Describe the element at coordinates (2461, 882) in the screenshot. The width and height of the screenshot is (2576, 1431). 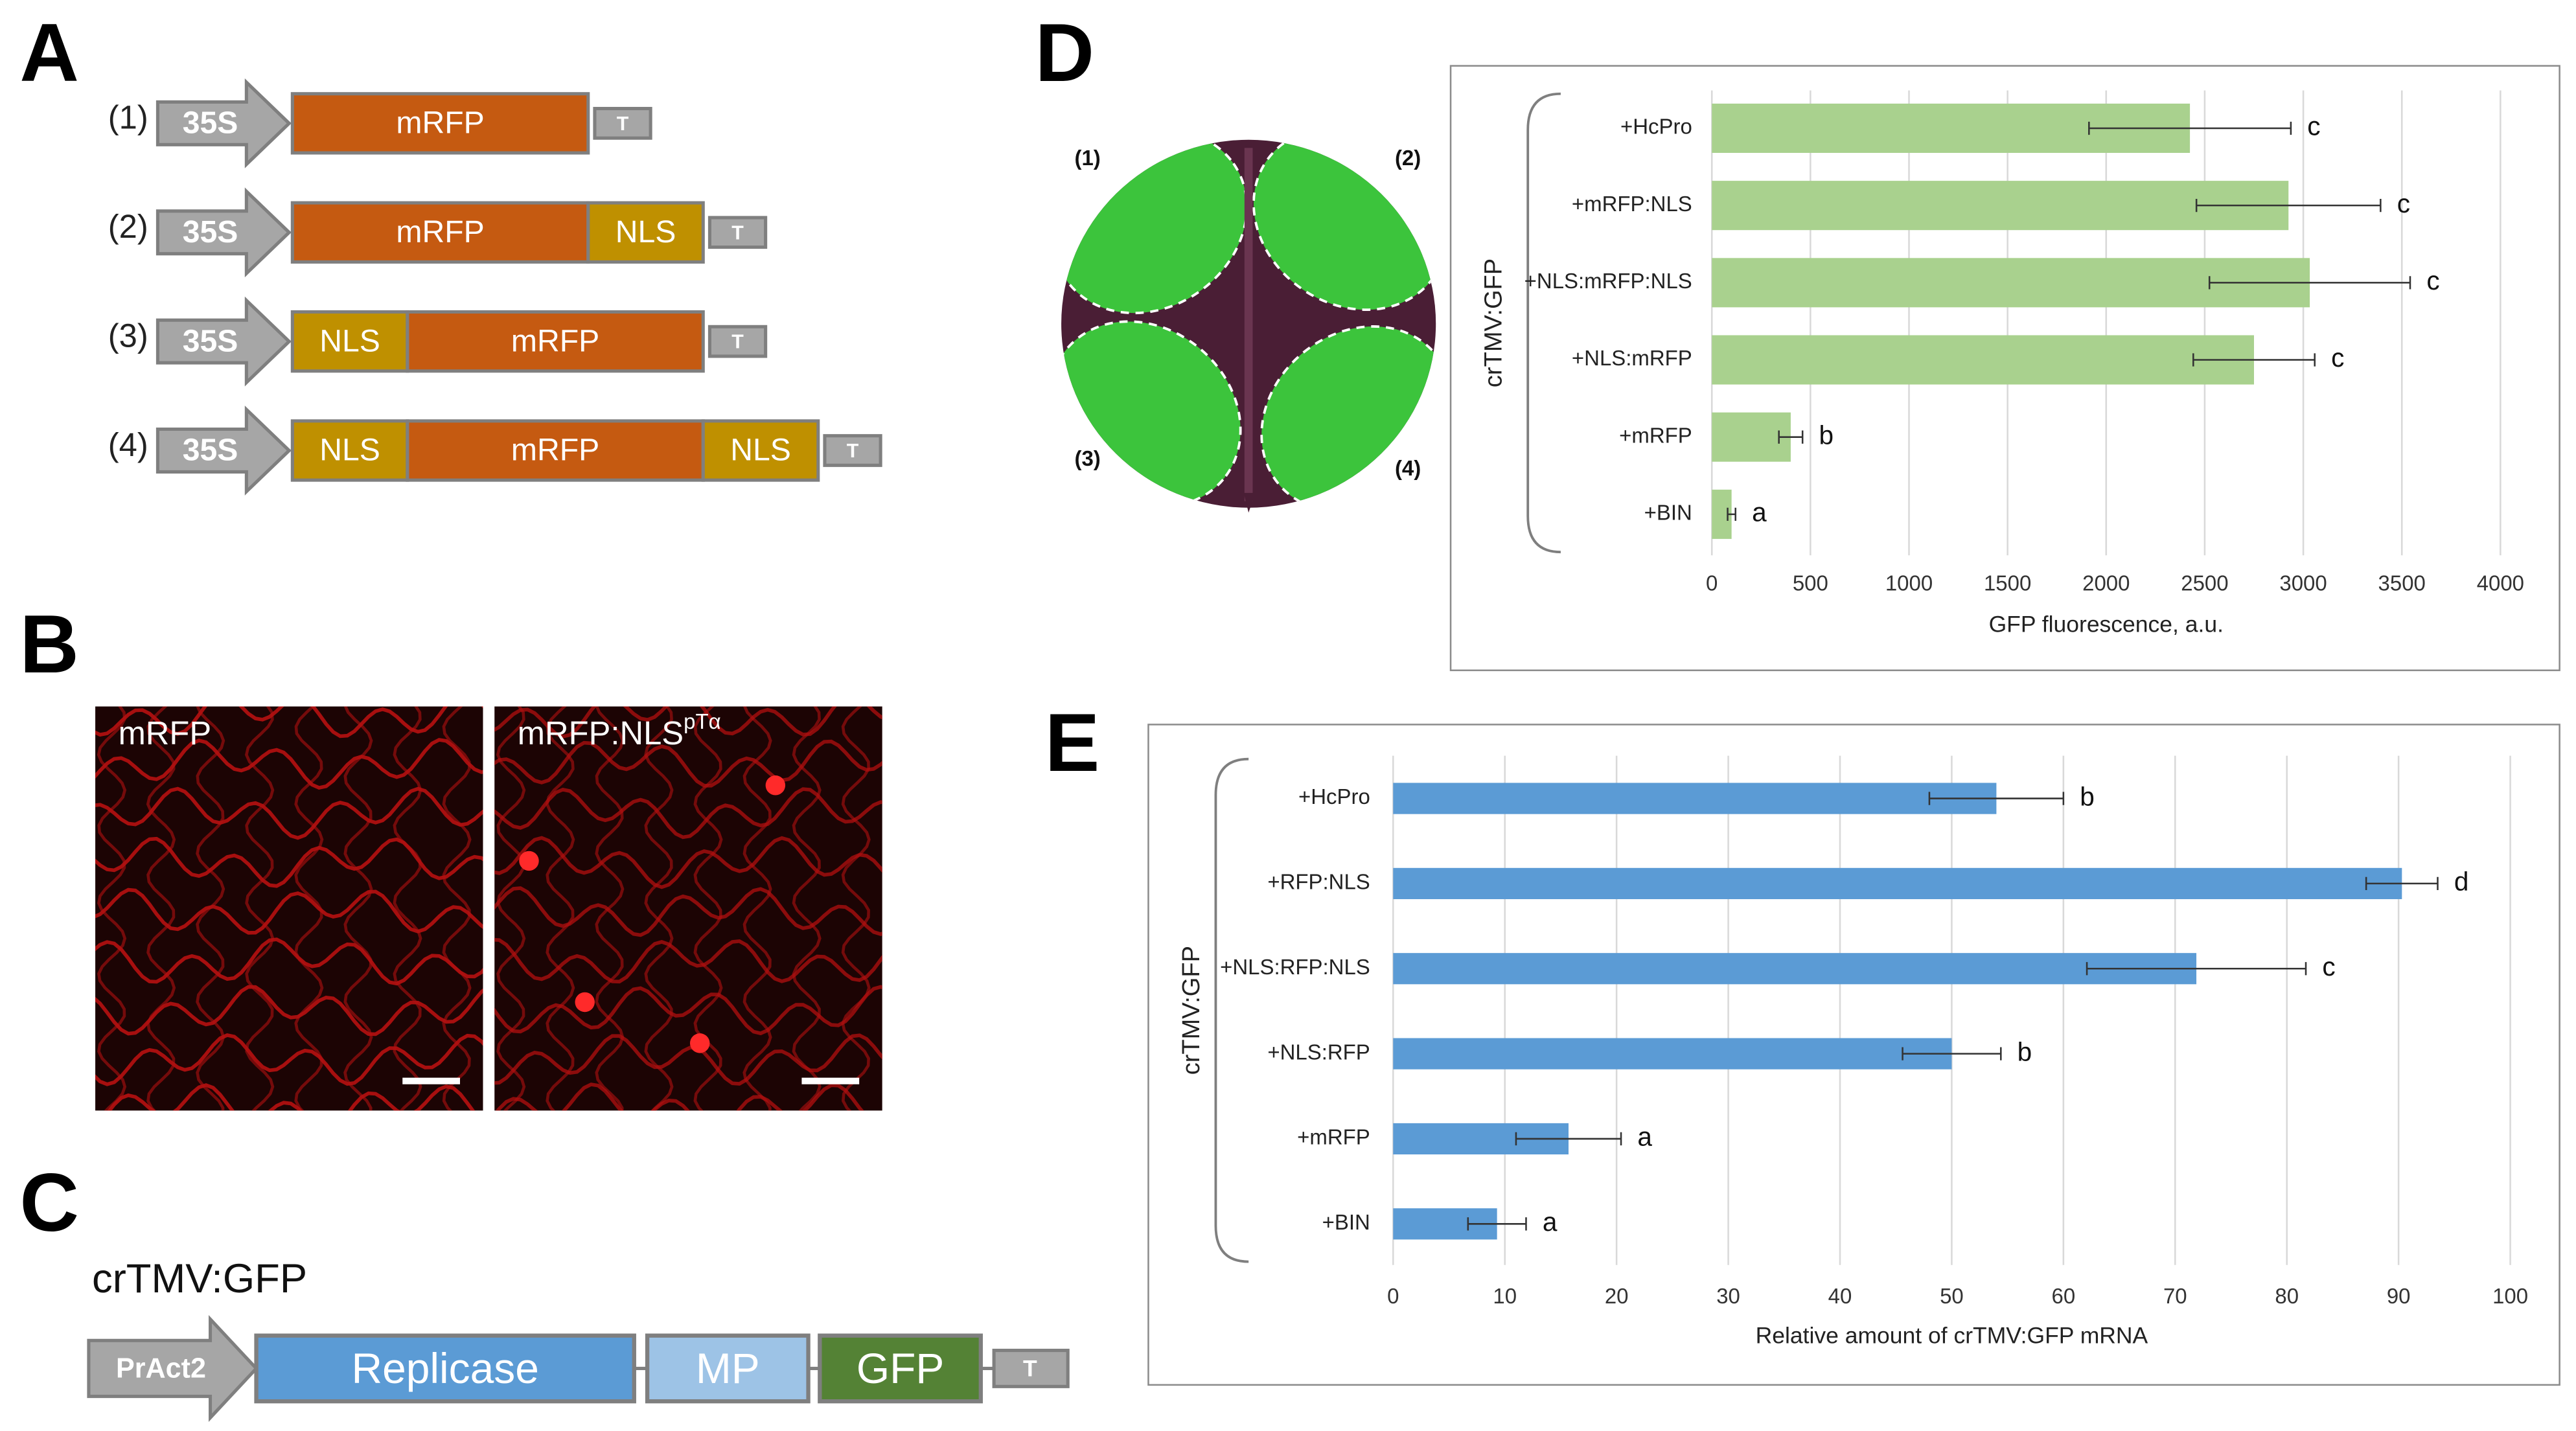
I see `significance-letter: d` at that location.